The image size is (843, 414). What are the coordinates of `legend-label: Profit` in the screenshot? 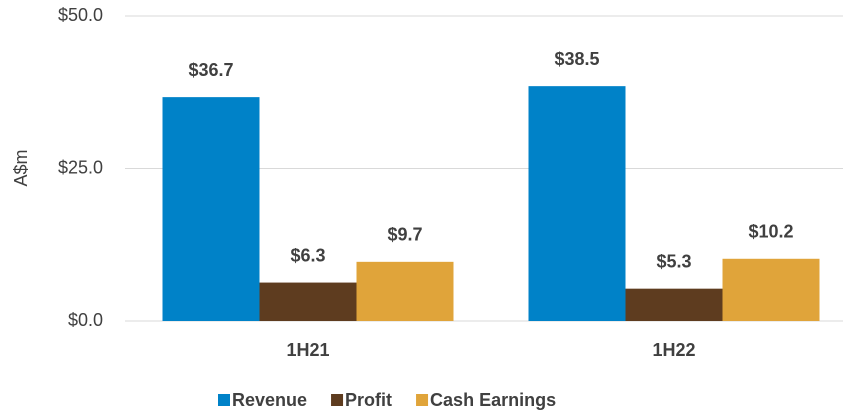 It's located at (368, 400).